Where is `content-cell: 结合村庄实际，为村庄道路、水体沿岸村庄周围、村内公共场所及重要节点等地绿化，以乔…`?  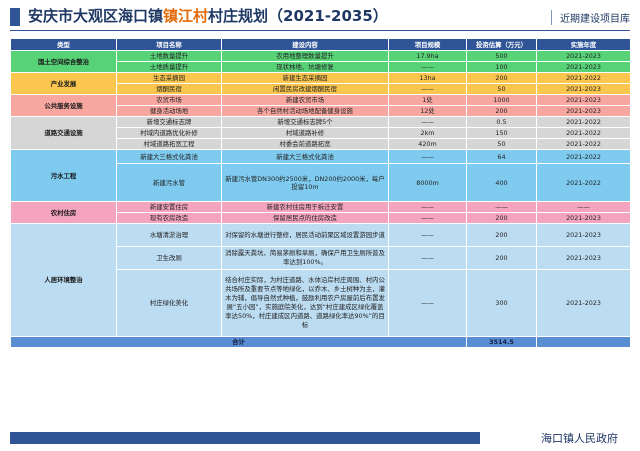
content-cell: 结合村庄实际，为村庄道路、水体沿岸村庄周围、村内公共场所及重要节点等地绿化，以乔… is located at coordinates (305, 303).